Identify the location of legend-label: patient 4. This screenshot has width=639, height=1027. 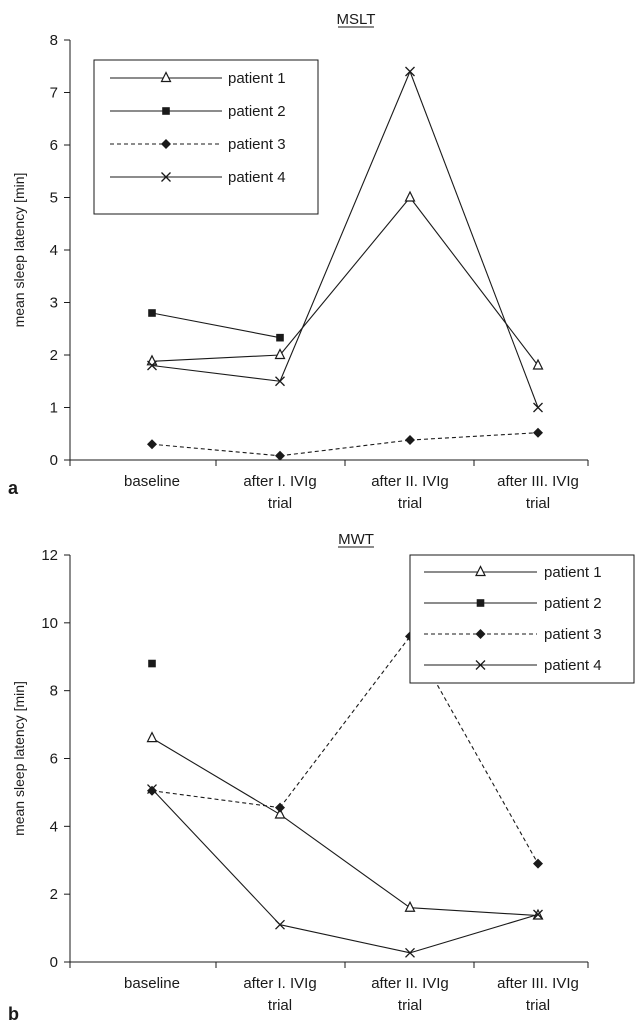
(573, 665).